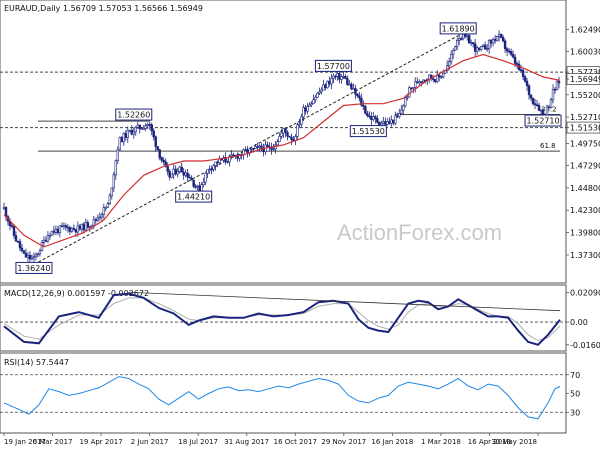 Image resolution: width=600 pixels, height=450 pixels. I want to click on price-annotation-label: 1.52710, so click(542, 121).